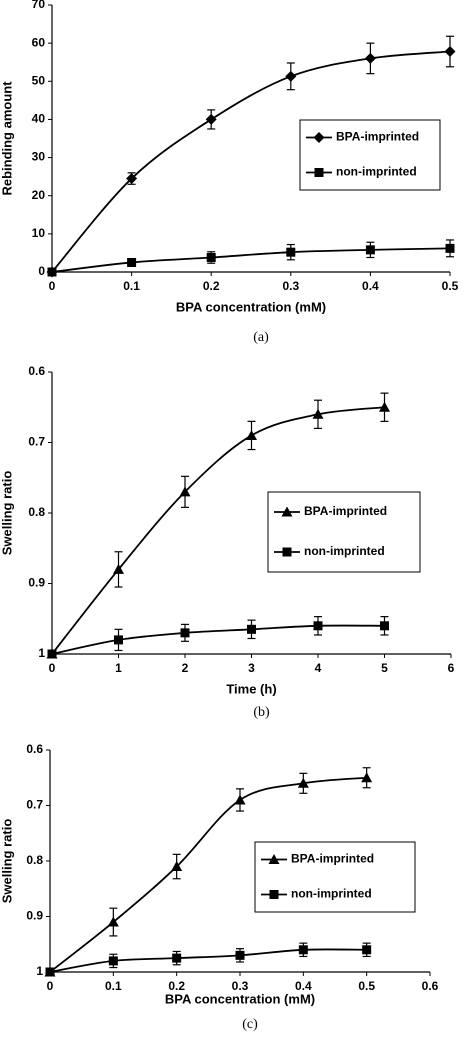 The image size is (474, 1041). I want to click on y-tick-label: 70, so click(39, 5).